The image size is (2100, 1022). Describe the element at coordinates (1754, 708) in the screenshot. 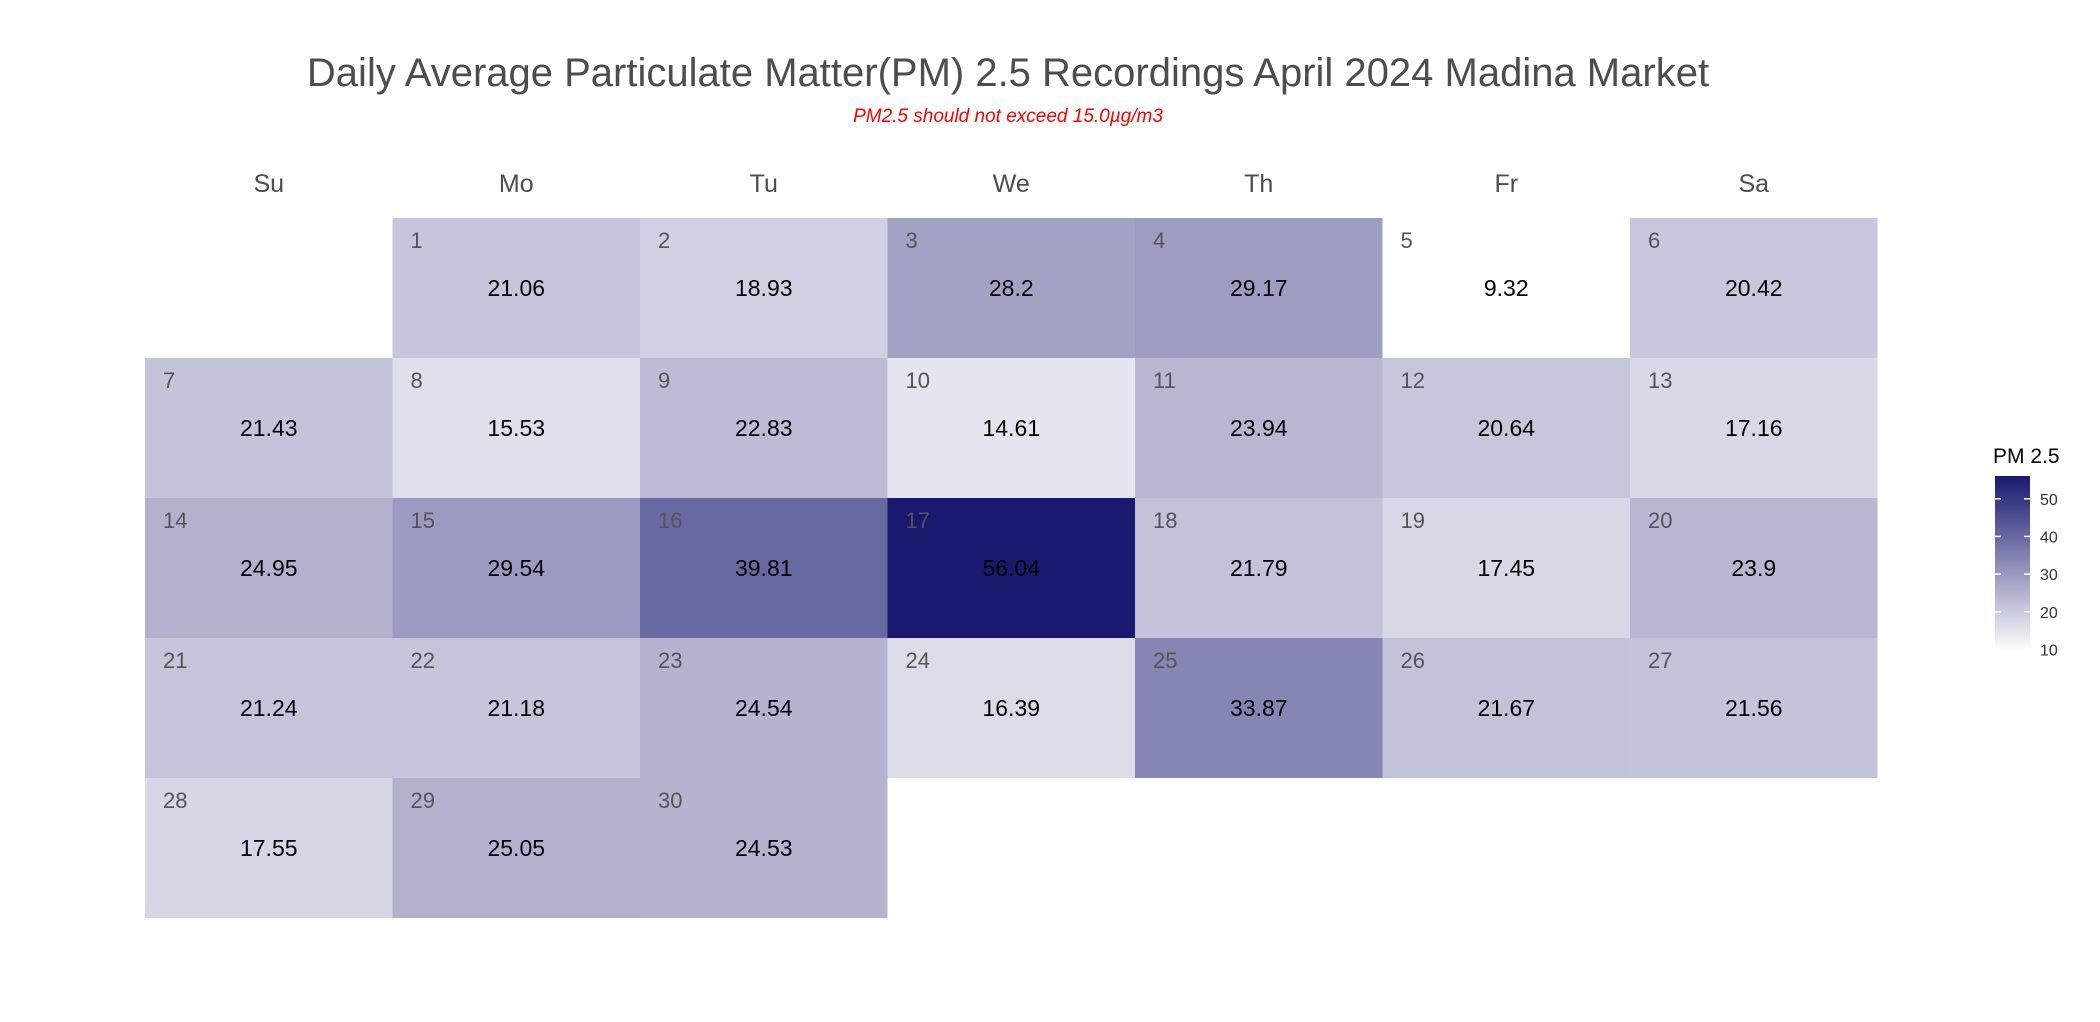

I see `day-cell: 27 21.56` at that location.